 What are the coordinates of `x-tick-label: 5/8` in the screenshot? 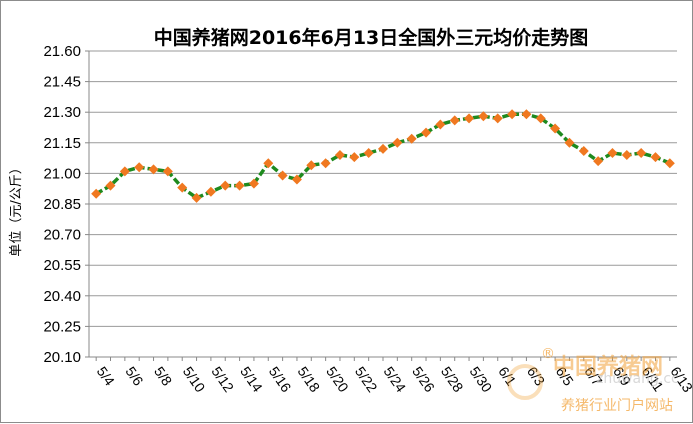 It's located at (163, 376).